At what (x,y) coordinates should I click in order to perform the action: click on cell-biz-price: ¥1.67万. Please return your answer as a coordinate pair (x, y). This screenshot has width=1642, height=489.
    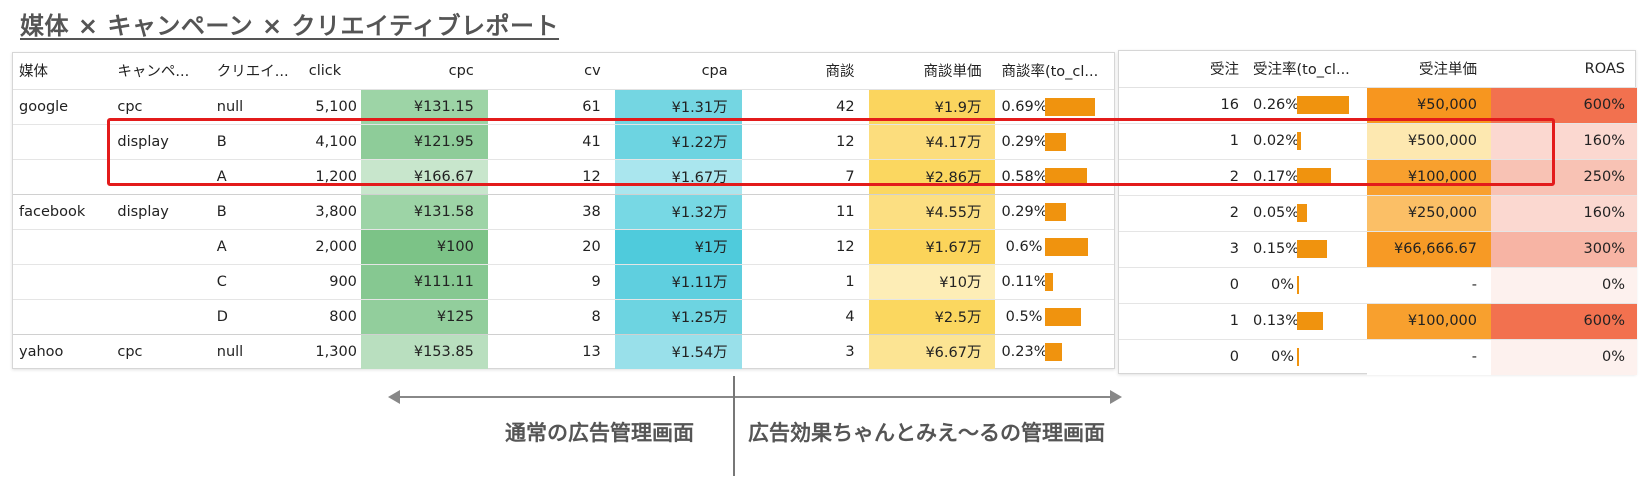
    Looking at the image, I should click on (932, 246).